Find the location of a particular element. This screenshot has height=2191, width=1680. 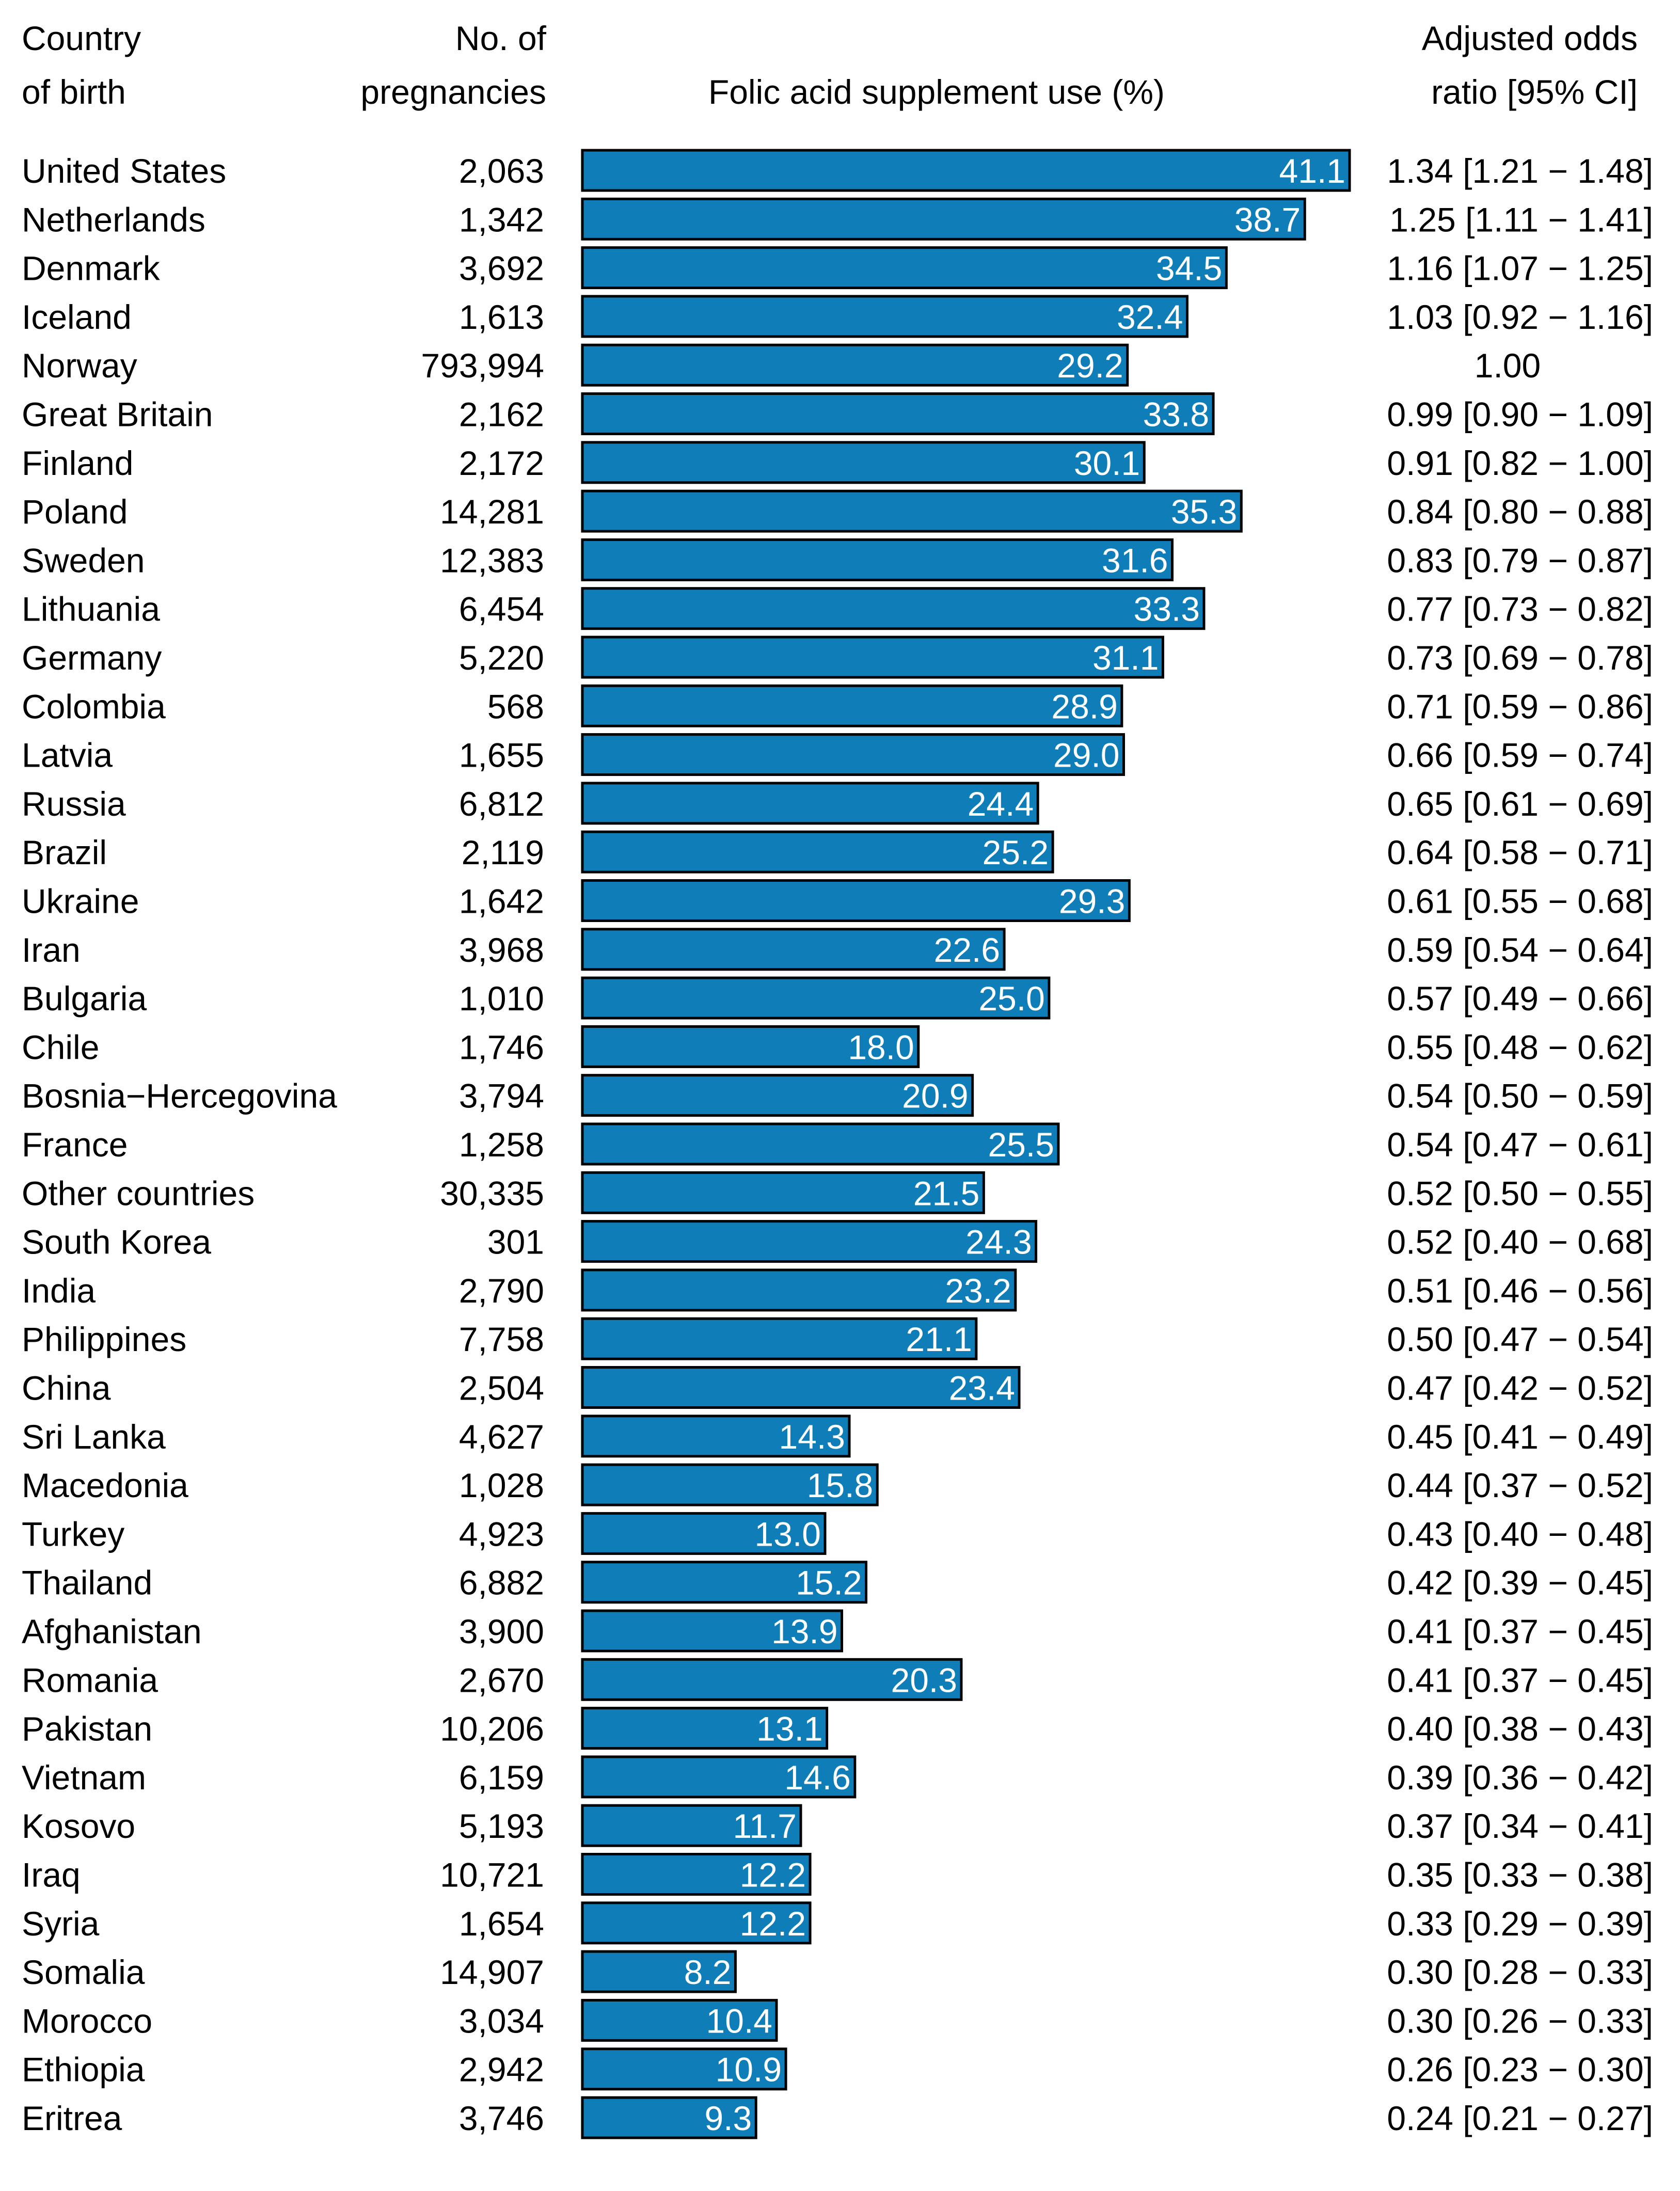

country-label: Netherlands is located at coordinates (113, 220).